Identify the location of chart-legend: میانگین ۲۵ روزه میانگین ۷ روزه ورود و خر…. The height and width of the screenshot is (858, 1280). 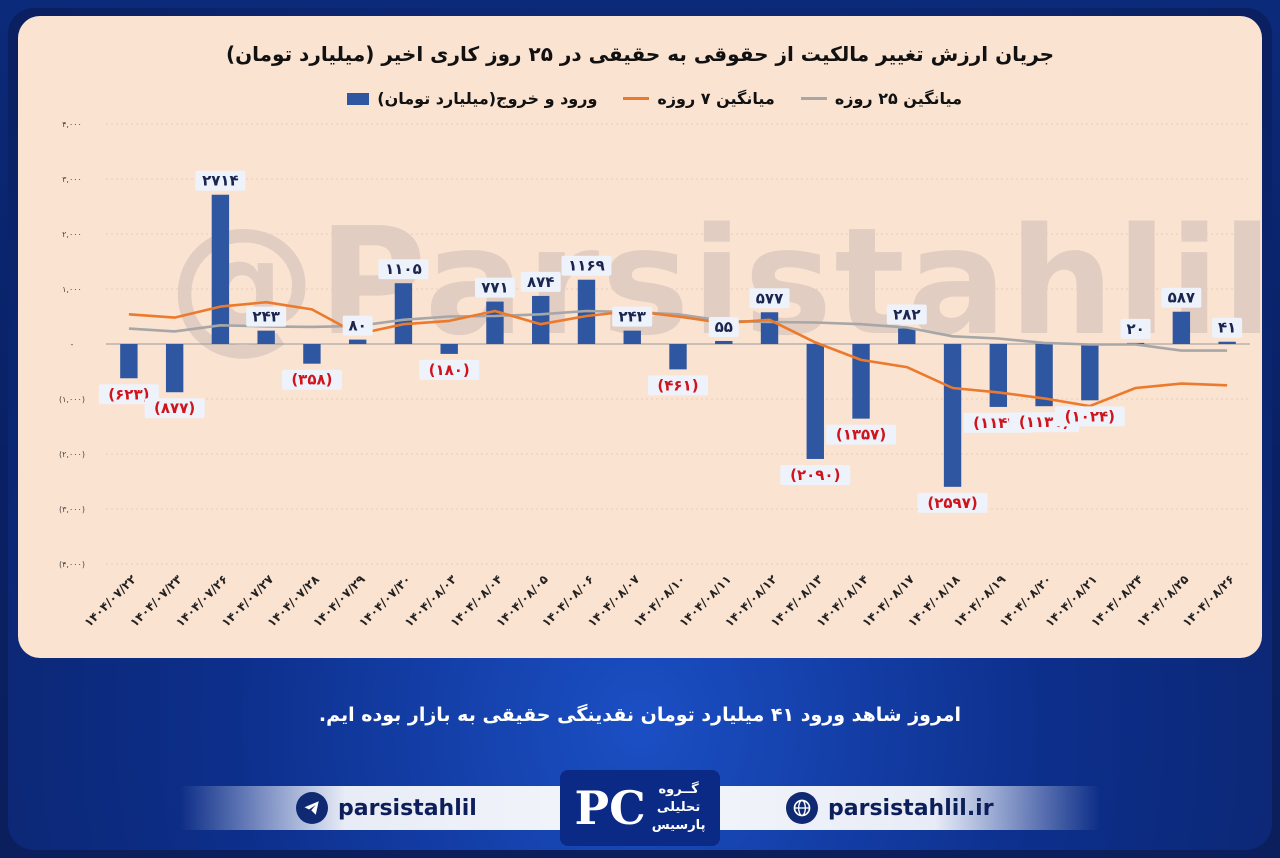
(654, 98).